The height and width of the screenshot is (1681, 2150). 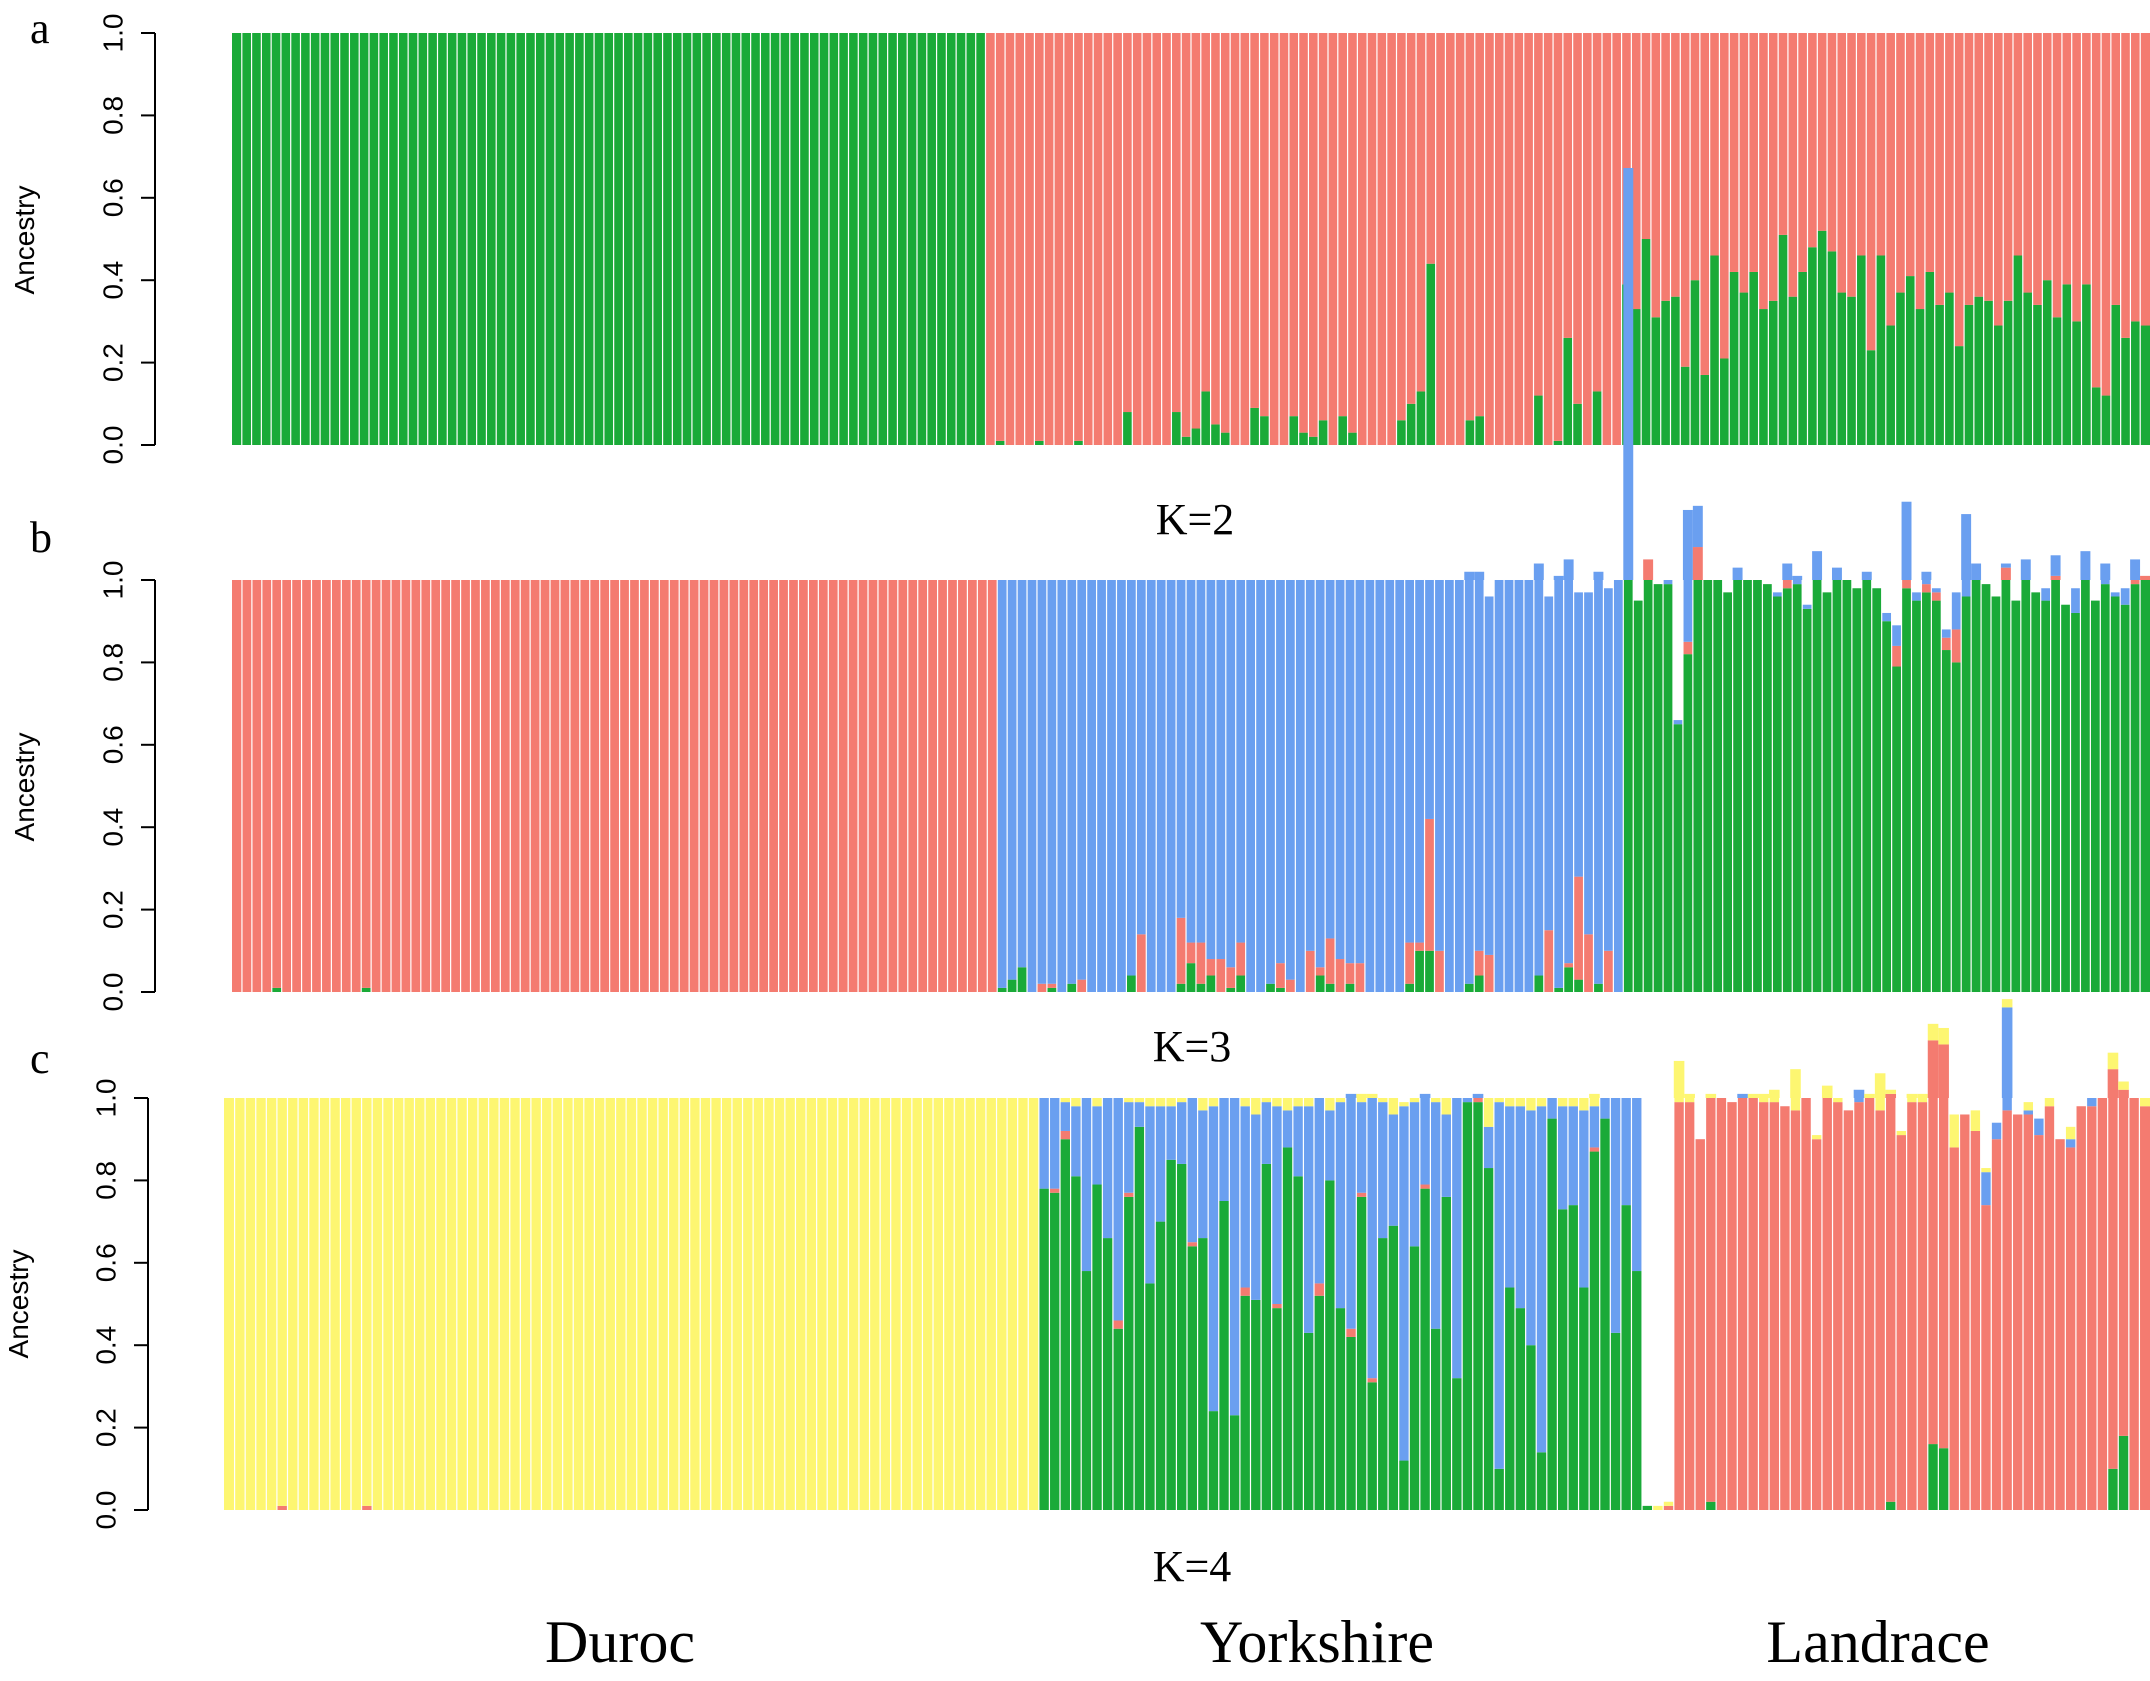 I want to click on y-tick-label: 0.4, so click(x=113, y=827).